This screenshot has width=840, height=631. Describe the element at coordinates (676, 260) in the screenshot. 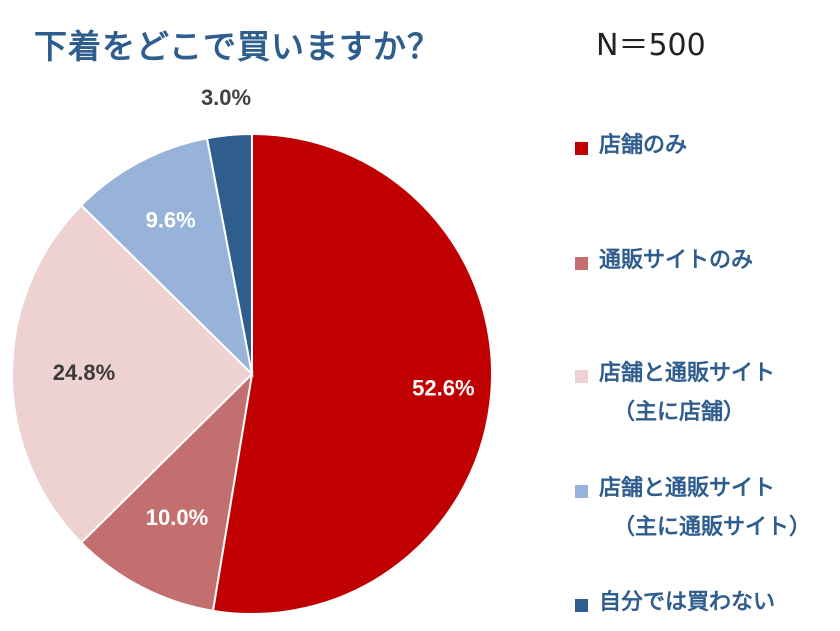

I see `legend-label: 通販サイトのみ` at that location.